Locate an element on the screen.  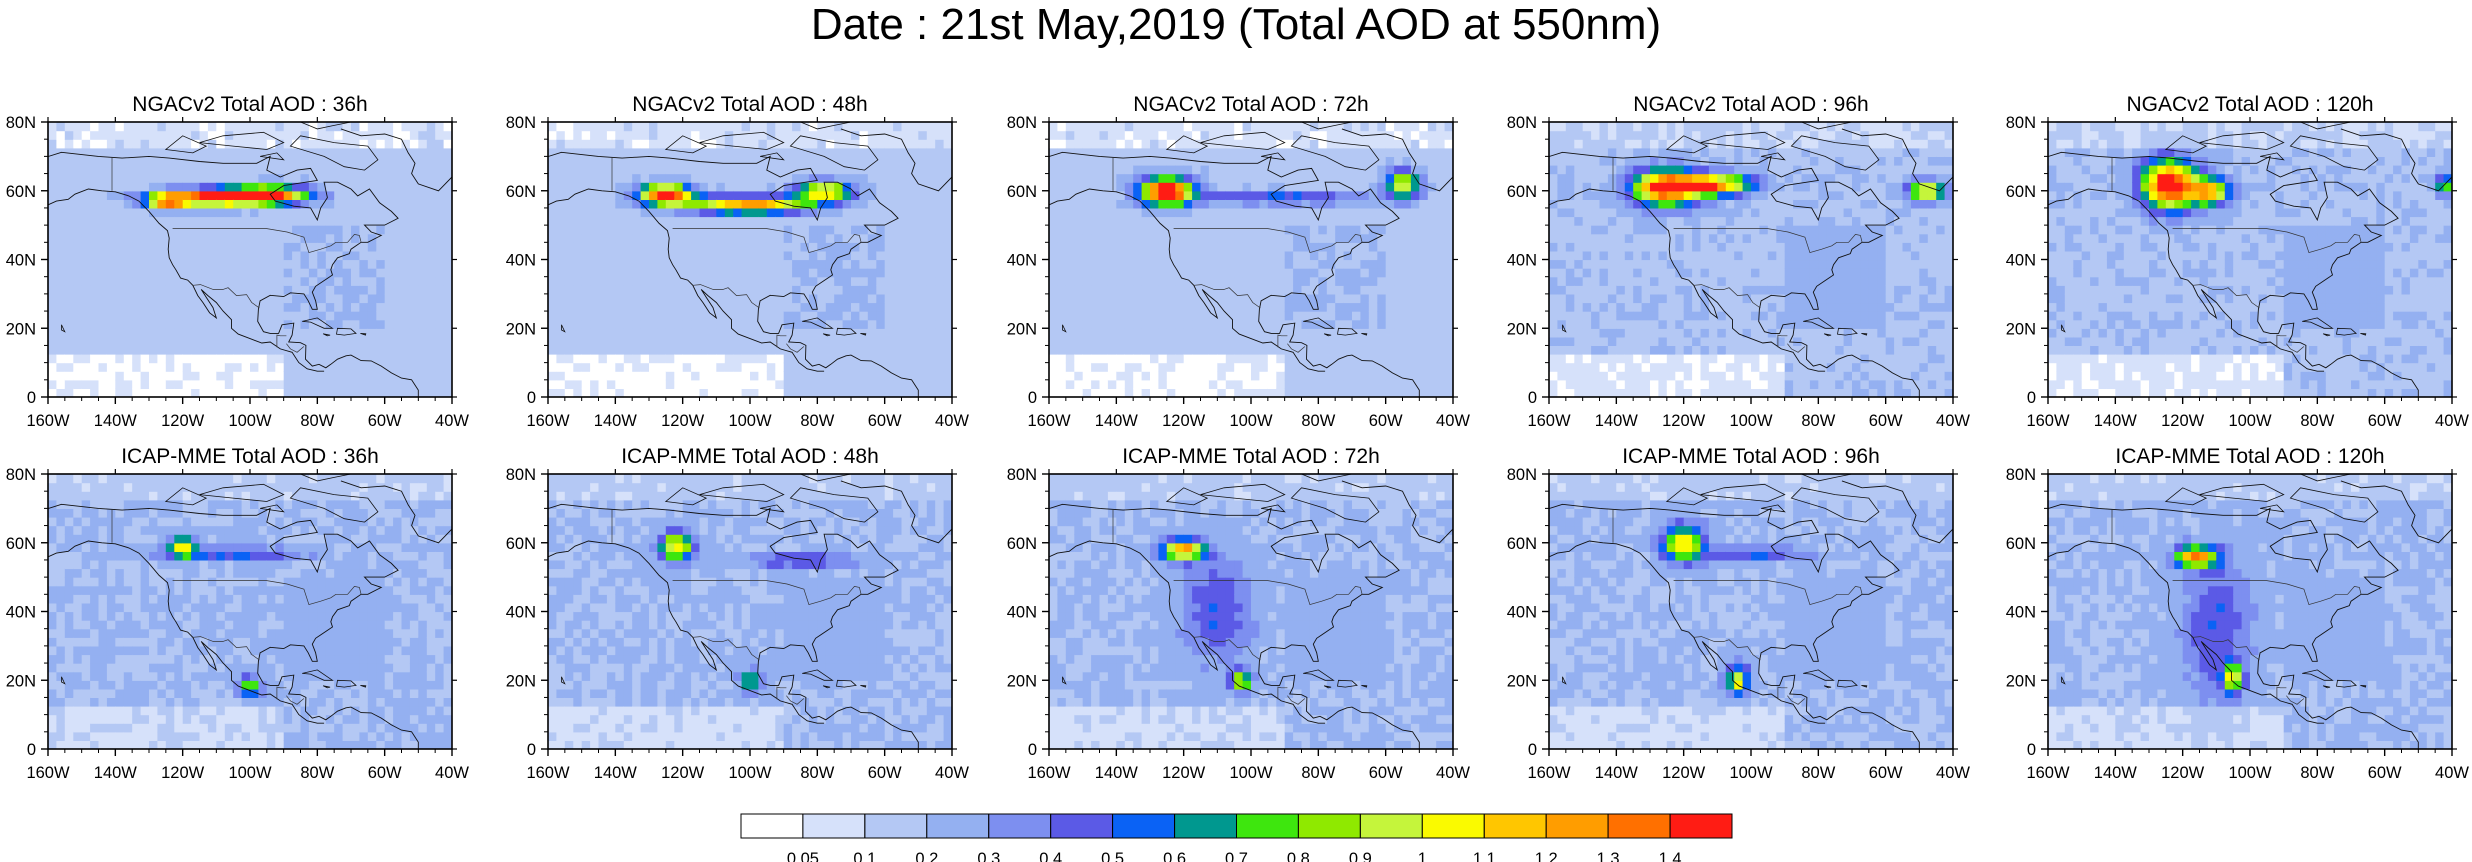
colorbar-label: 0.2 is located at coordinates (926, 856).